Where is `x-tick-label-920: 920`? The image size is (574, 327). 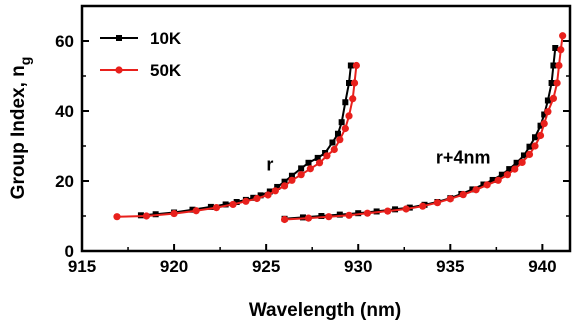
x-tick-label-920: 920 is located at coordinates (174, 266).